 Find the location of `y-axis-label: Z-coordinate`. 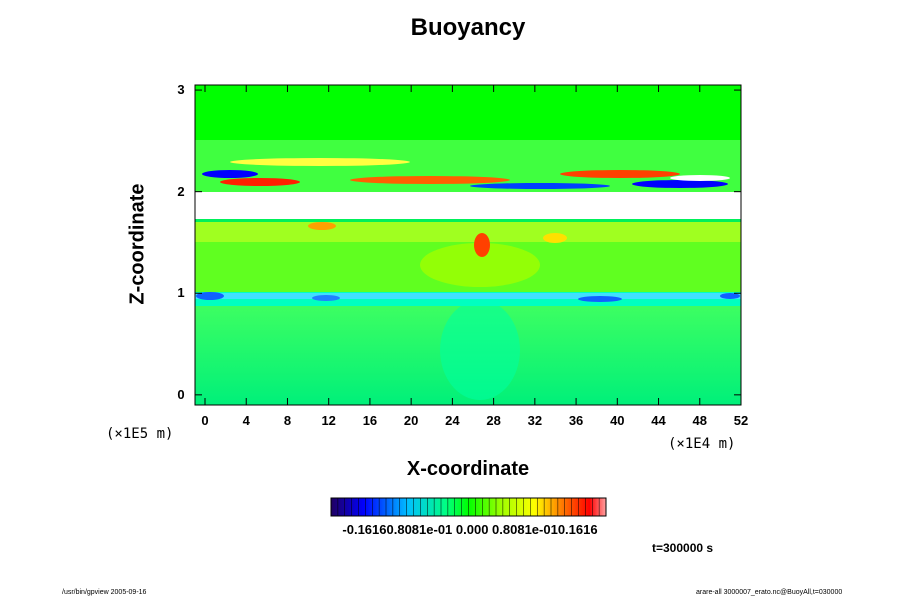

y-axis-label: Z-coordinate is located at coordinates (137, 244).